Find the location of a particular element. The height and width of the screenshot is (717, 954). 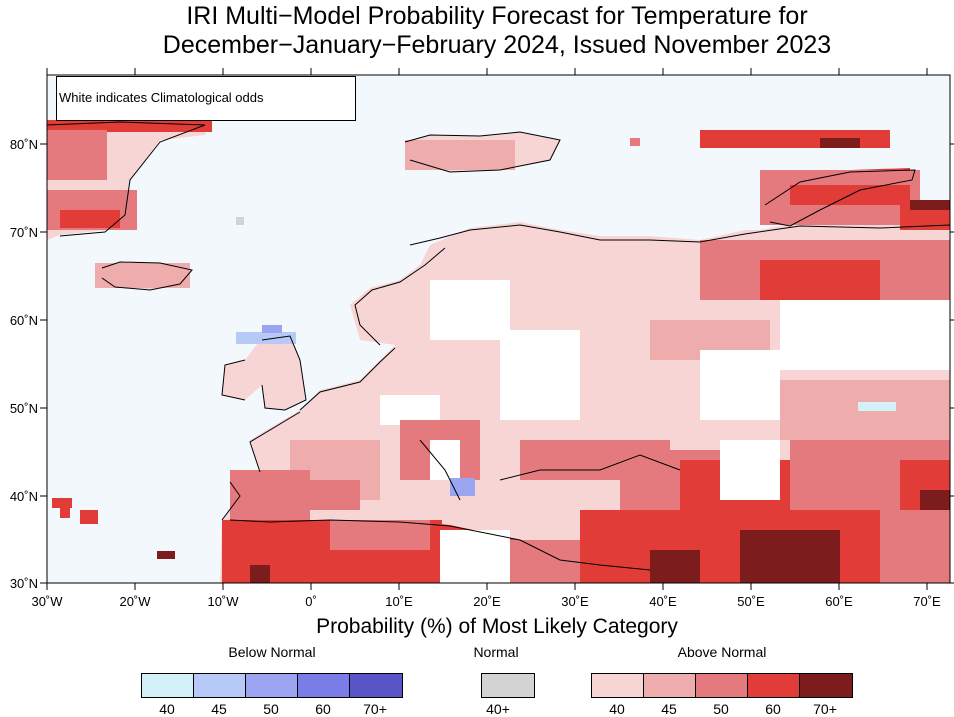

climatological-odds-note: White indicates Climatological odds is located at coordinates (206, 98).